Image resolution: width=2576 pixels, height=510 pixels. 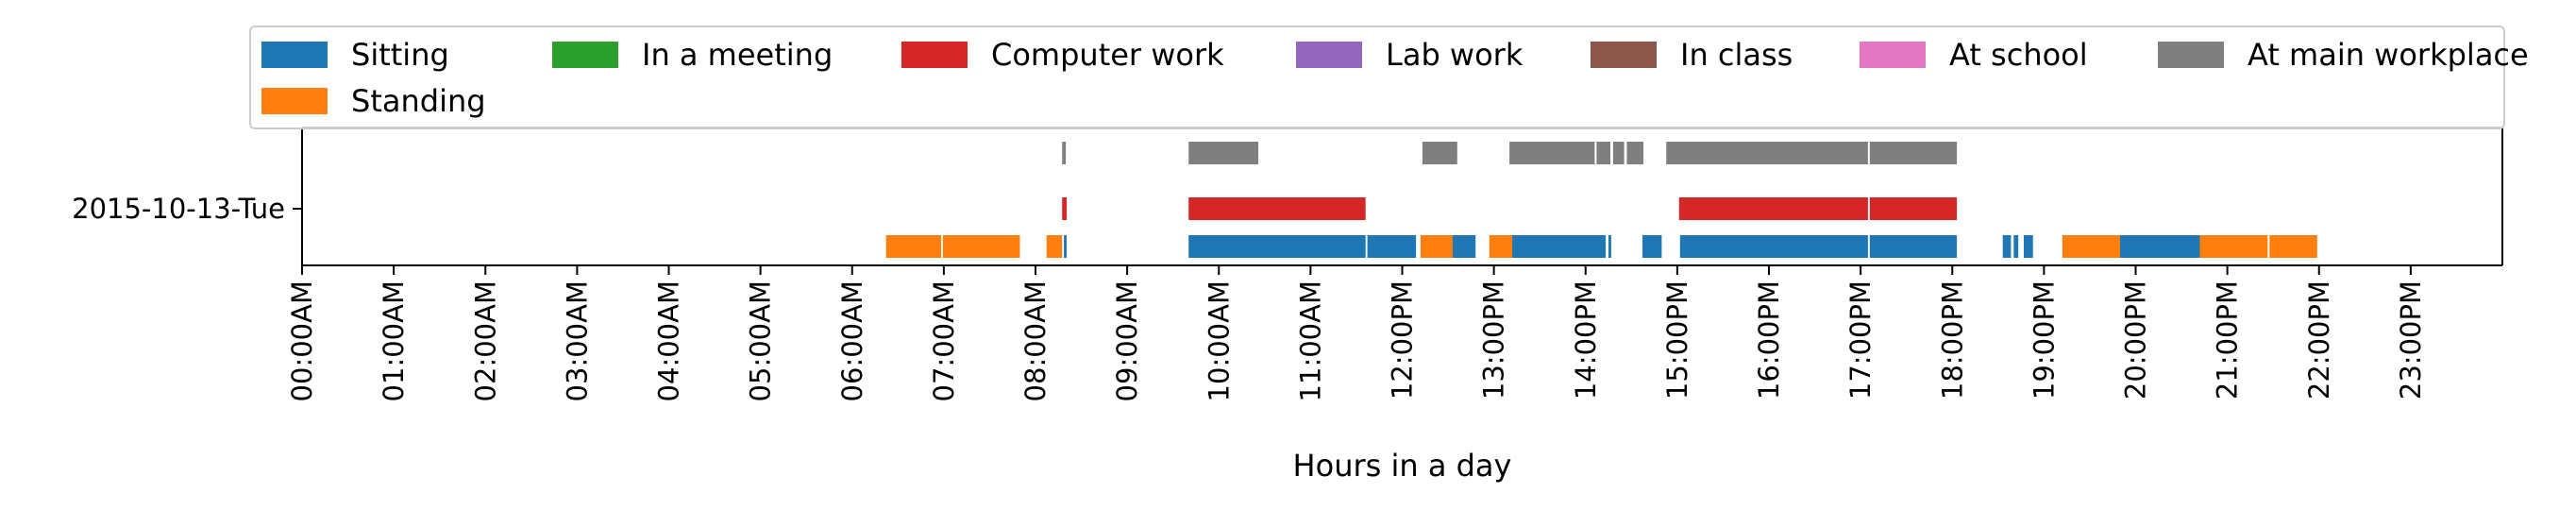 What do you see at coordinates (2228, 340) in the screenshot?
I see `x-tick-label: 21:00PM` at bounding box center [2228, 340].